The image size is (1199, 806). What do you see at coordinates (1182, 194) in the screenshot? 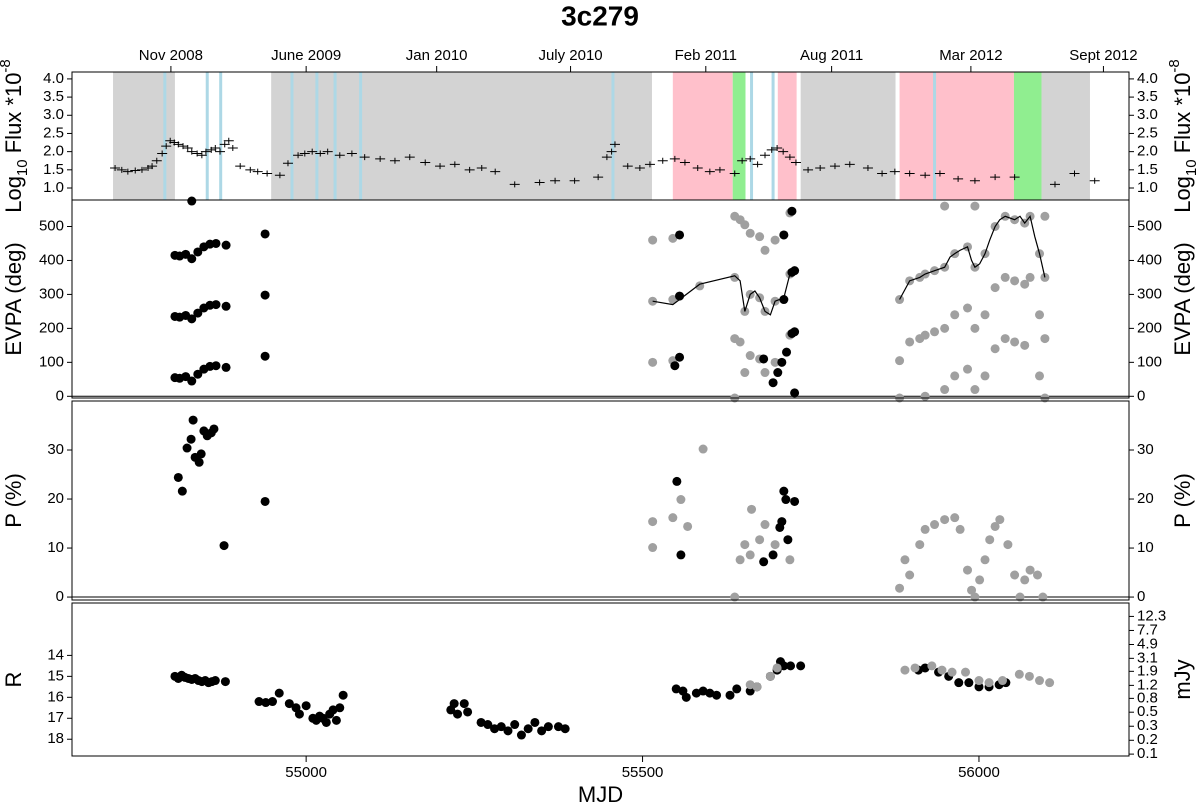
I see `y-axis-title-part: Log` at bounding box center [1182, 194].